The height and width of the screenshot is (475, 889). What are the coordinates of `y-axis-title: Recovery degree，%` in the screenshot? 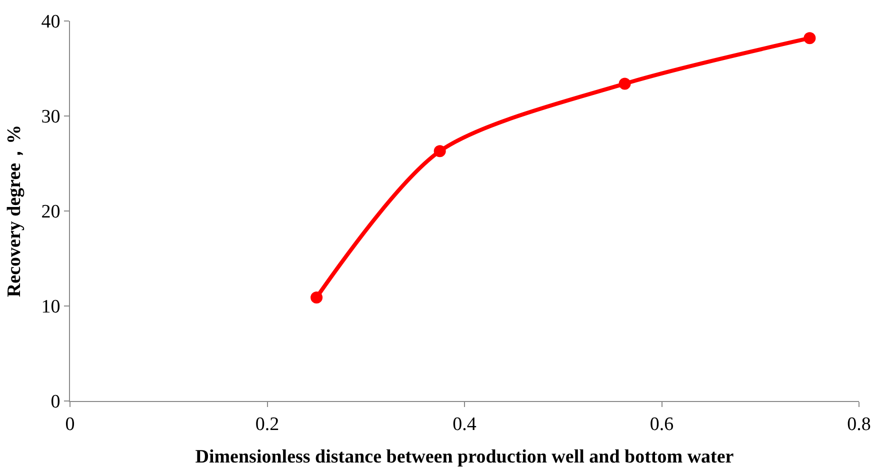 It's located at (15, 211).